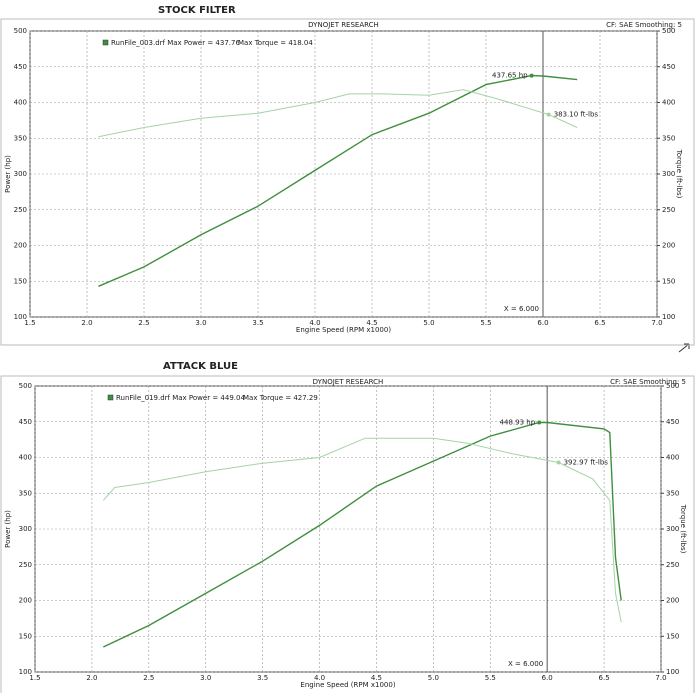  I want to click on legend-torque: Max Torque = 418.04, so click(275, 43).